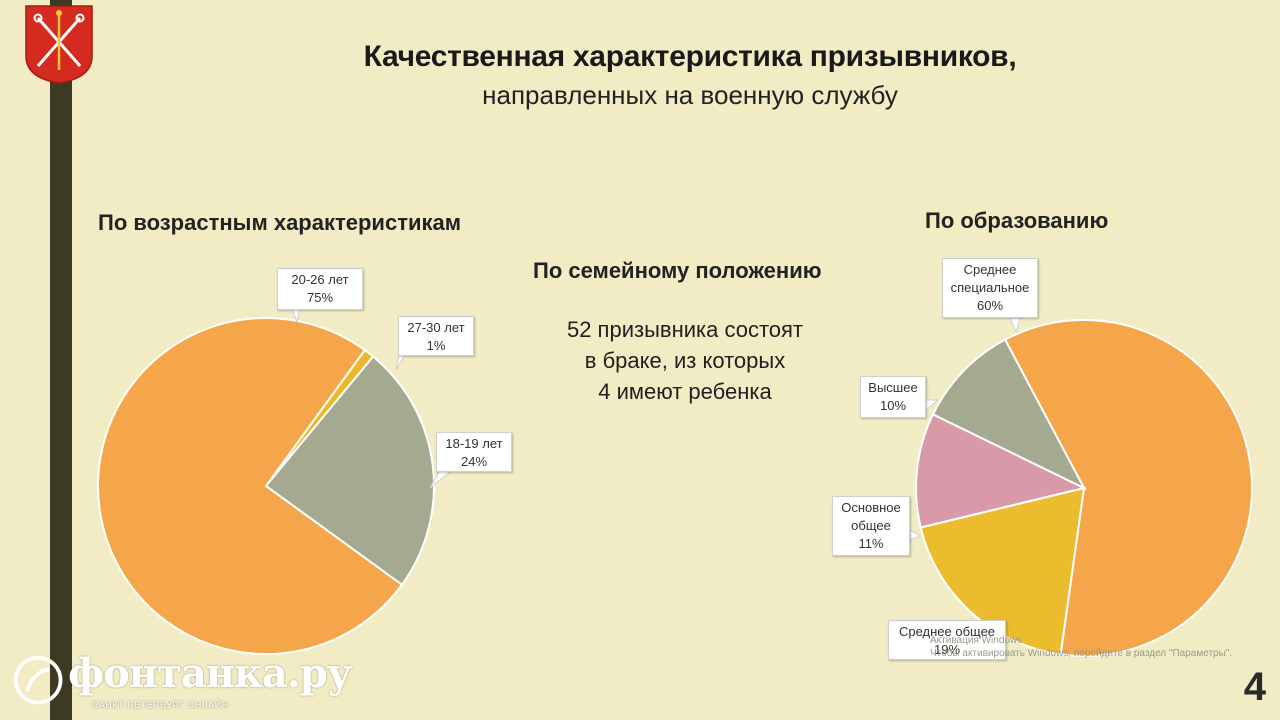  What do you see at coordinates (38, 680) in the screenshot?
I see `fontanka-logo-icon` at bounding box center [38, 680].